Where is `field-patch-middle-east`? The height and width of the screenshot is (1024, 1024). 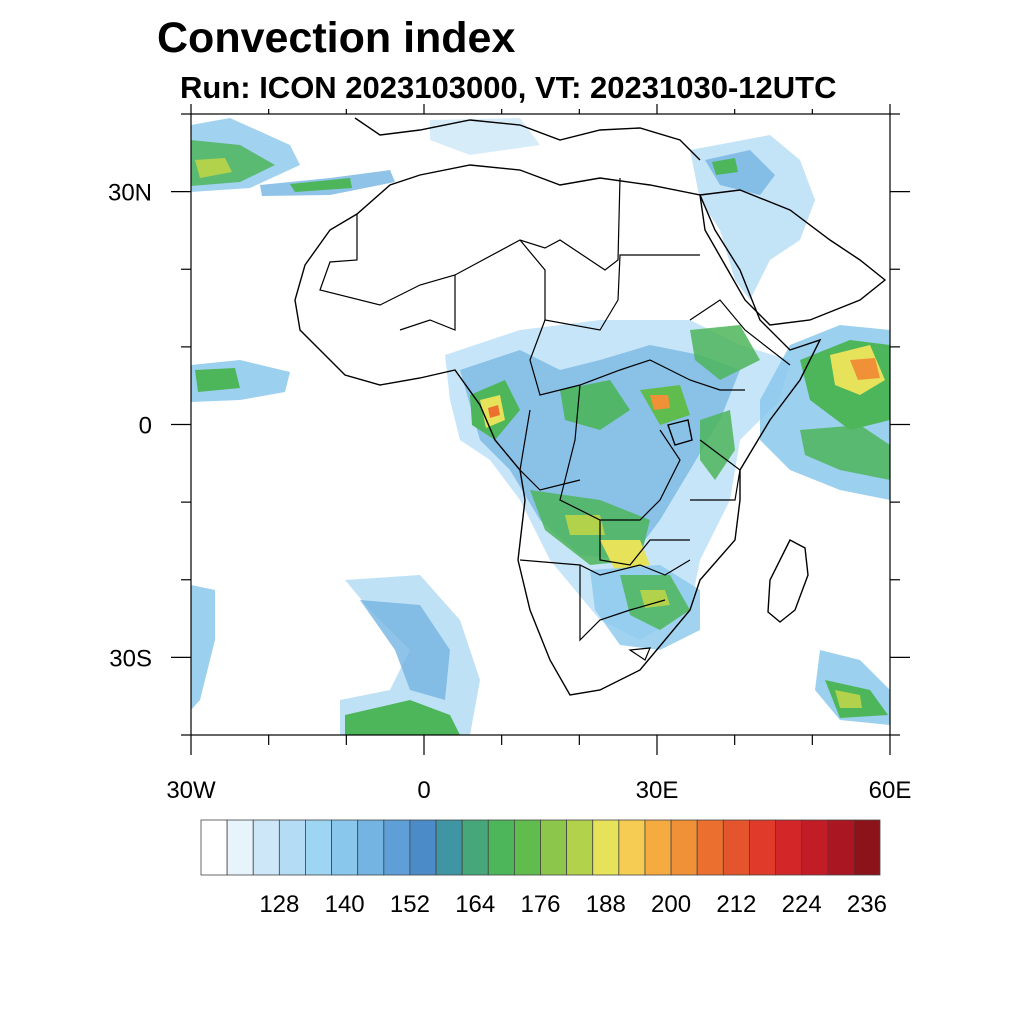 field-patch-middle-east is located at coordinates (622, 209).